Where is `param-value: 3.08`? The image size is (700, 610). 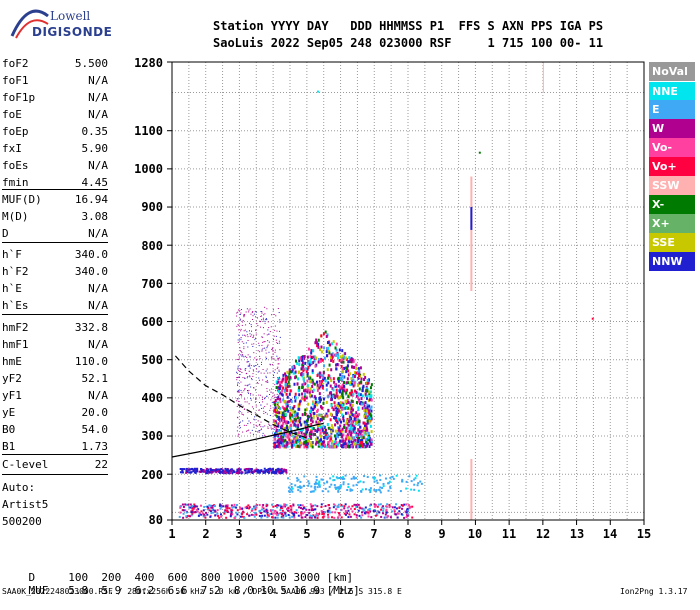 param-value: 3.08 is located at coordinates (95, 216).